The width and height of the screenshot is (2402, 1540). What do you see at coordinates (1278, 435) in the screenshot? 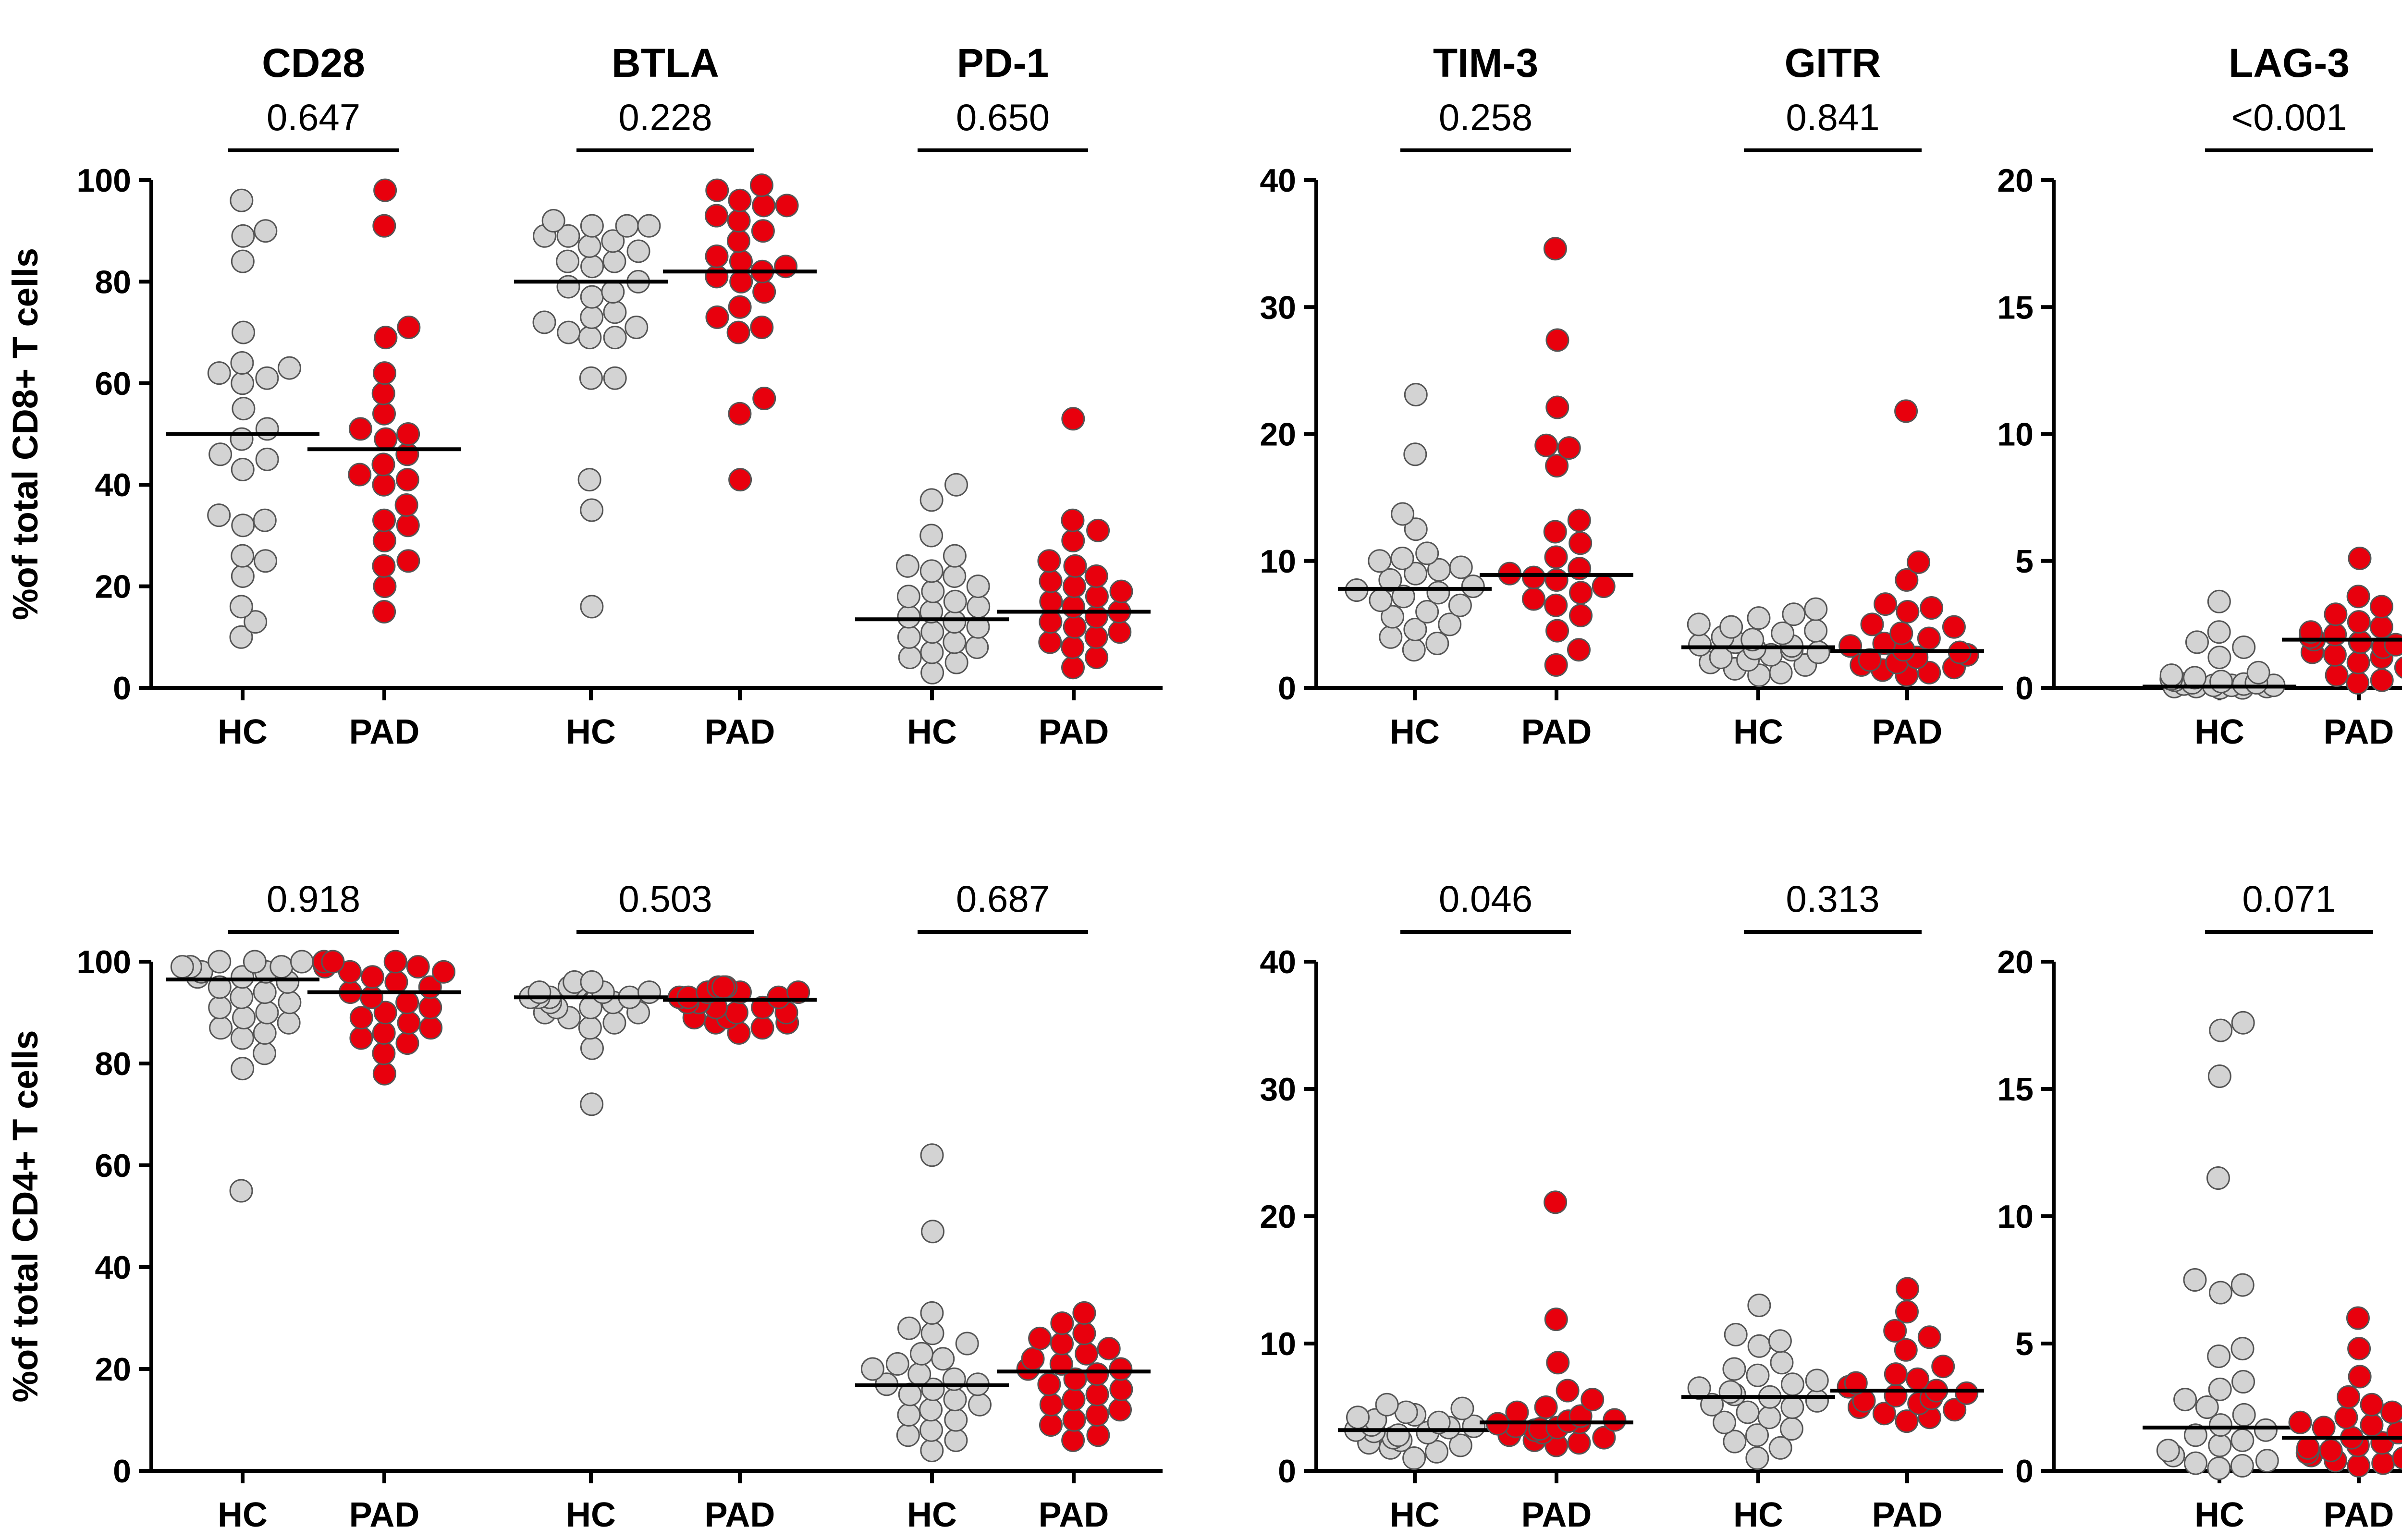
I see `panel-tim-3-row1-ytick-label-20: 20` at bounding box center [1278, 435].